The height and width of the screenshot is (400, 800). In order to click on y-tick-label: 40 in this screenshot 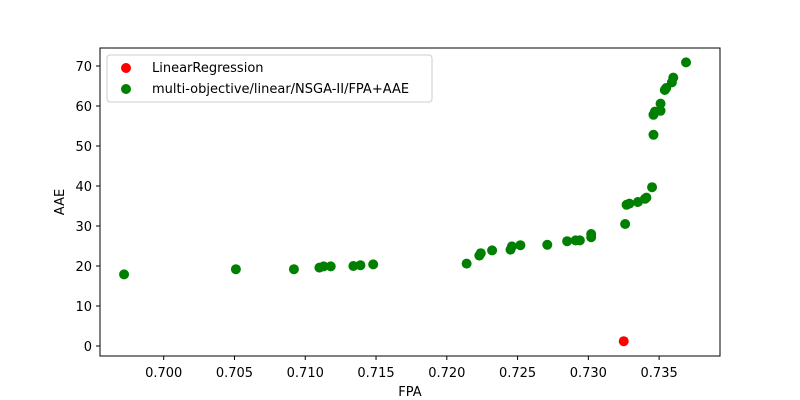, I will do `click(83, 187)`.